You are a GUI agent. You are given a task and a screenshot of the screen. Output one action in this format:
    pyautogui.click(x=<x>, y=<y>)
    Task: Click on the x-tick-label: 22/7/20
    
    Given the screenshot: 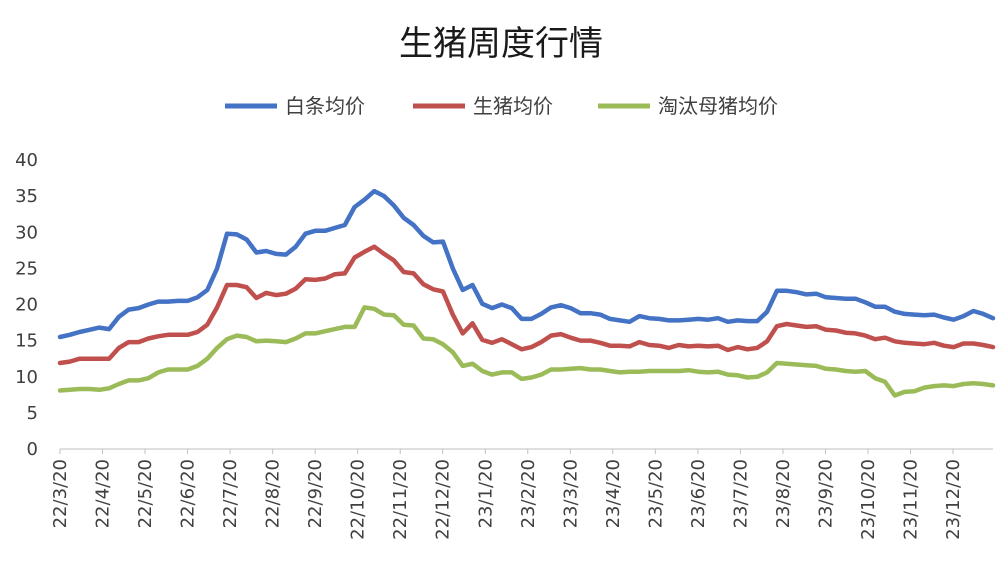 What is the action you would take?
    pyautogui.click(x=230, y=493)
    